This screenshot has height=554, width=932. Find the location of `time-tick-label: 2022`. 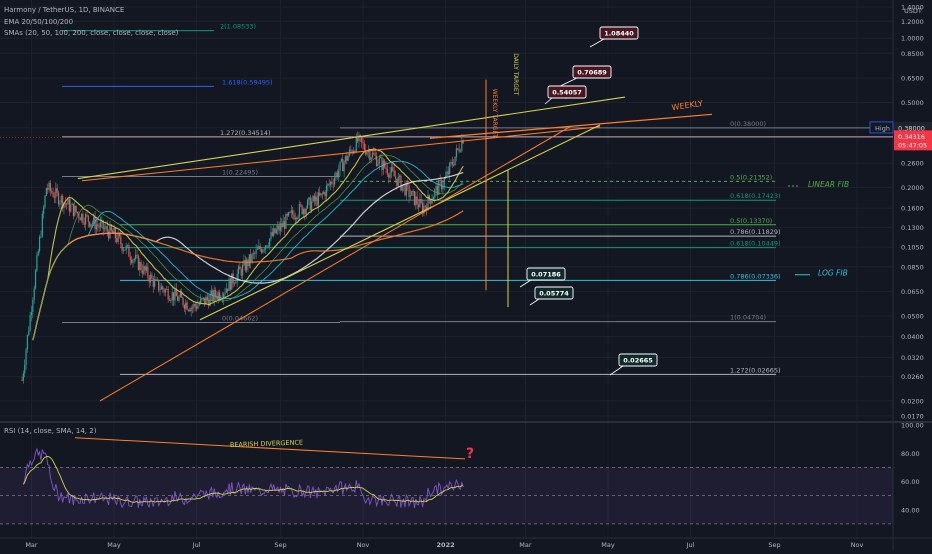

time-tick-label: 2022 is located at coordinates (446, 545).